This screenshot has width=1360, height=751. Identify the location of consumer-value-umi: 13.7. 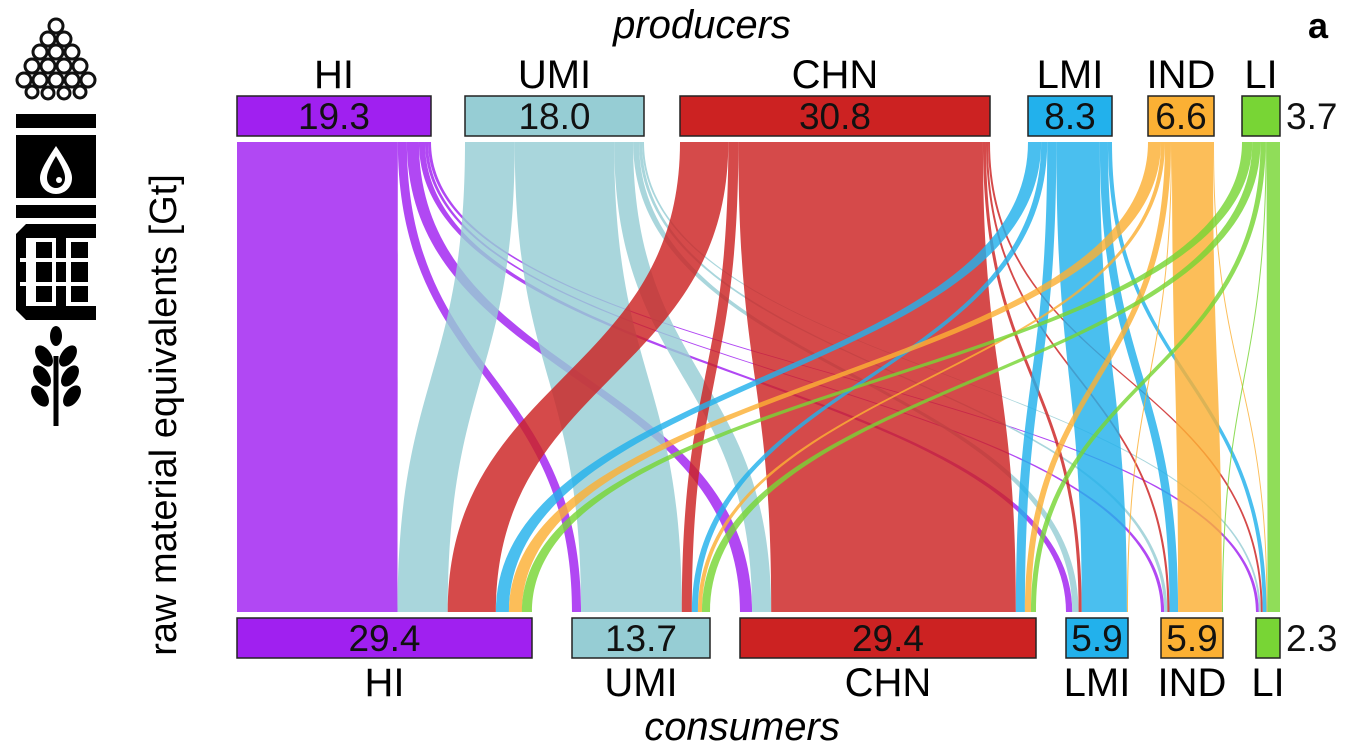
(641, 638).